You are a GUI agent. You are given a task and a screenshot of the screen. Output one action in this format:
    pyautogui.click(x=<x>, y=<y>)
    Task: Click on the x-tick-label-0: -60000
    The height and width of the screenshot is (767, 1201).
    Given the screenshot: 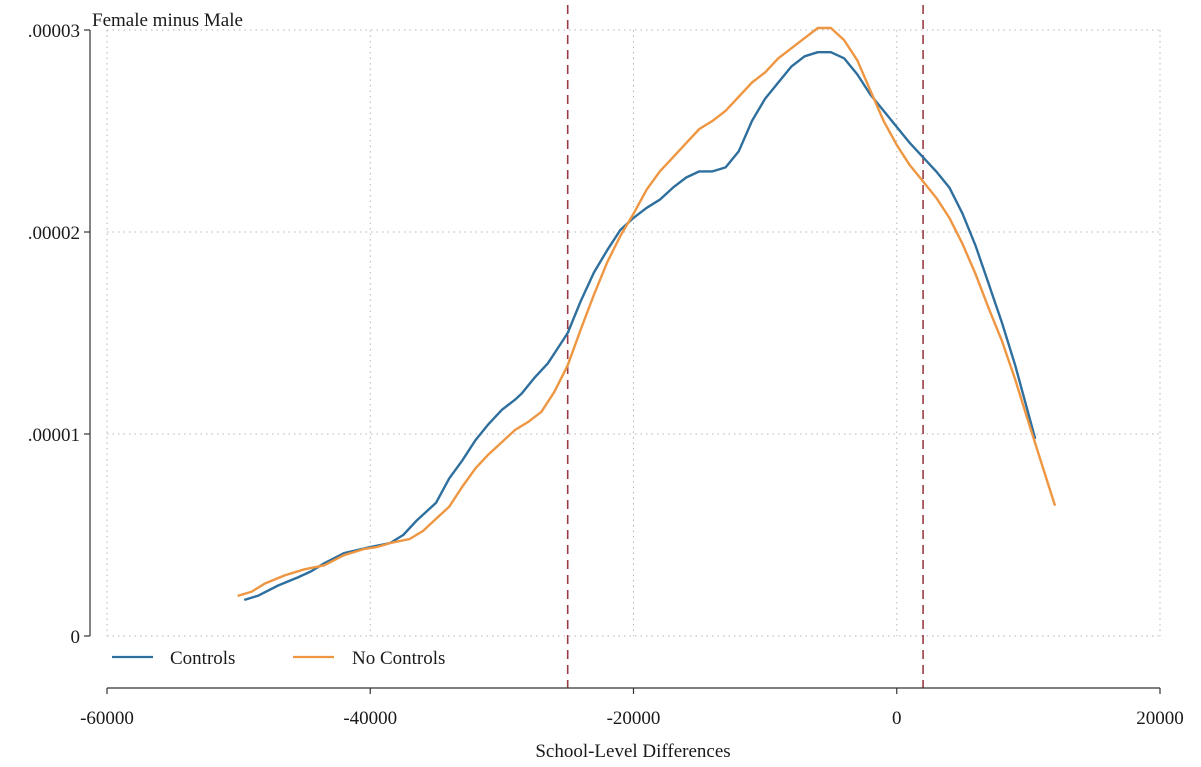 What is the action you would take?
    pyautogui.click(x=107, y=718)
    